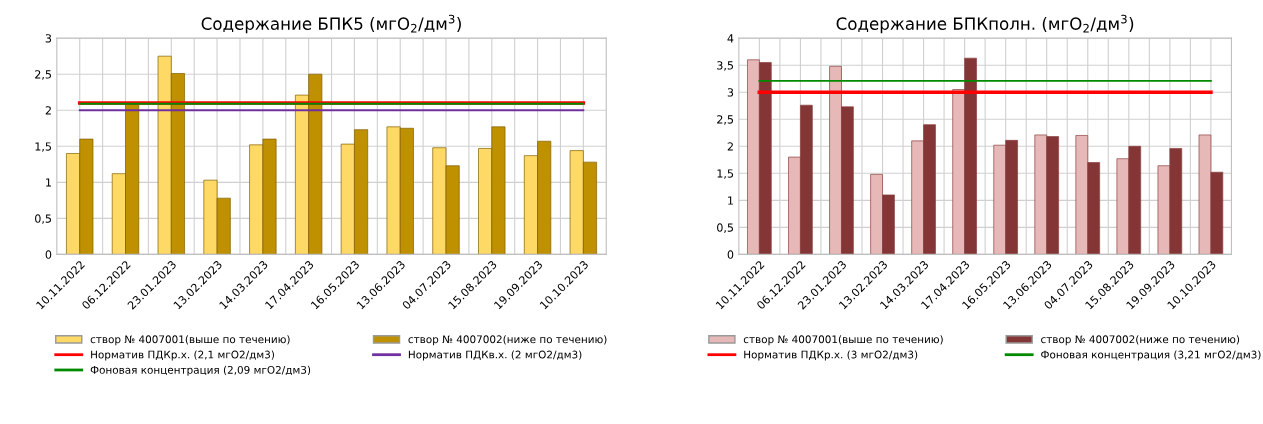 The image size is (1263, 424). Describe the element at coordinates (331, 24) in the screenshot. I see `chart-title: Содержание БПК5 (мгО$_{2}$/дм$^{3}$)` at that location.